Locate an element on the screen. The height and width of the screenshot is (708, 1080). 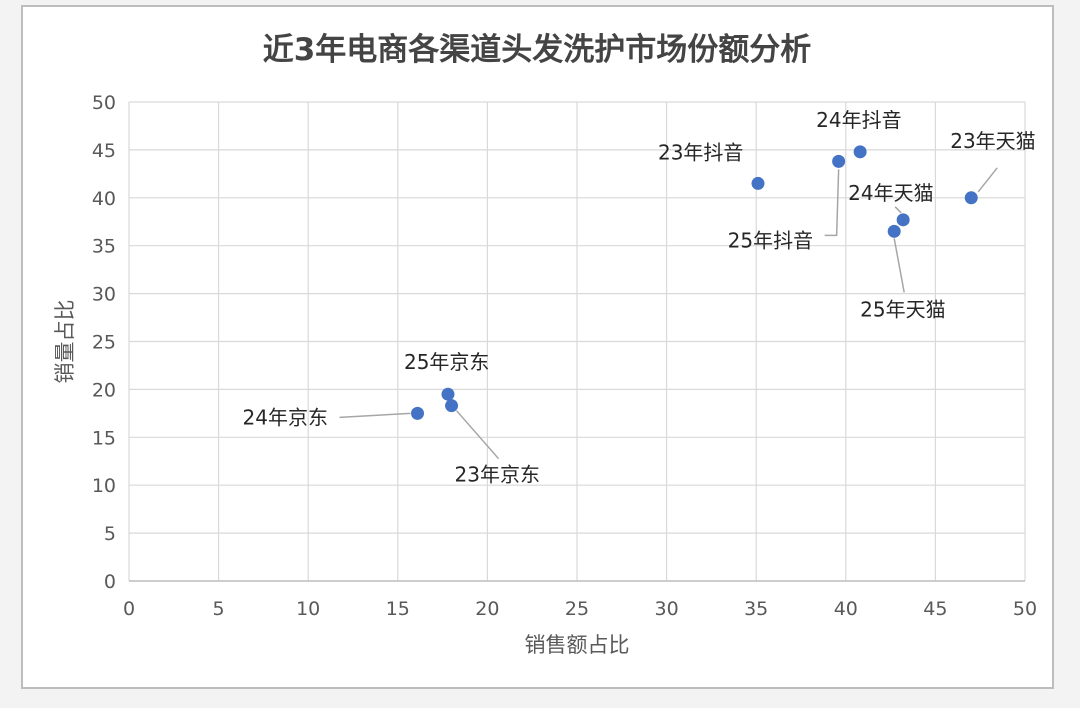
y-axis-title: 销量占比 is located at coordinates (65, 342).